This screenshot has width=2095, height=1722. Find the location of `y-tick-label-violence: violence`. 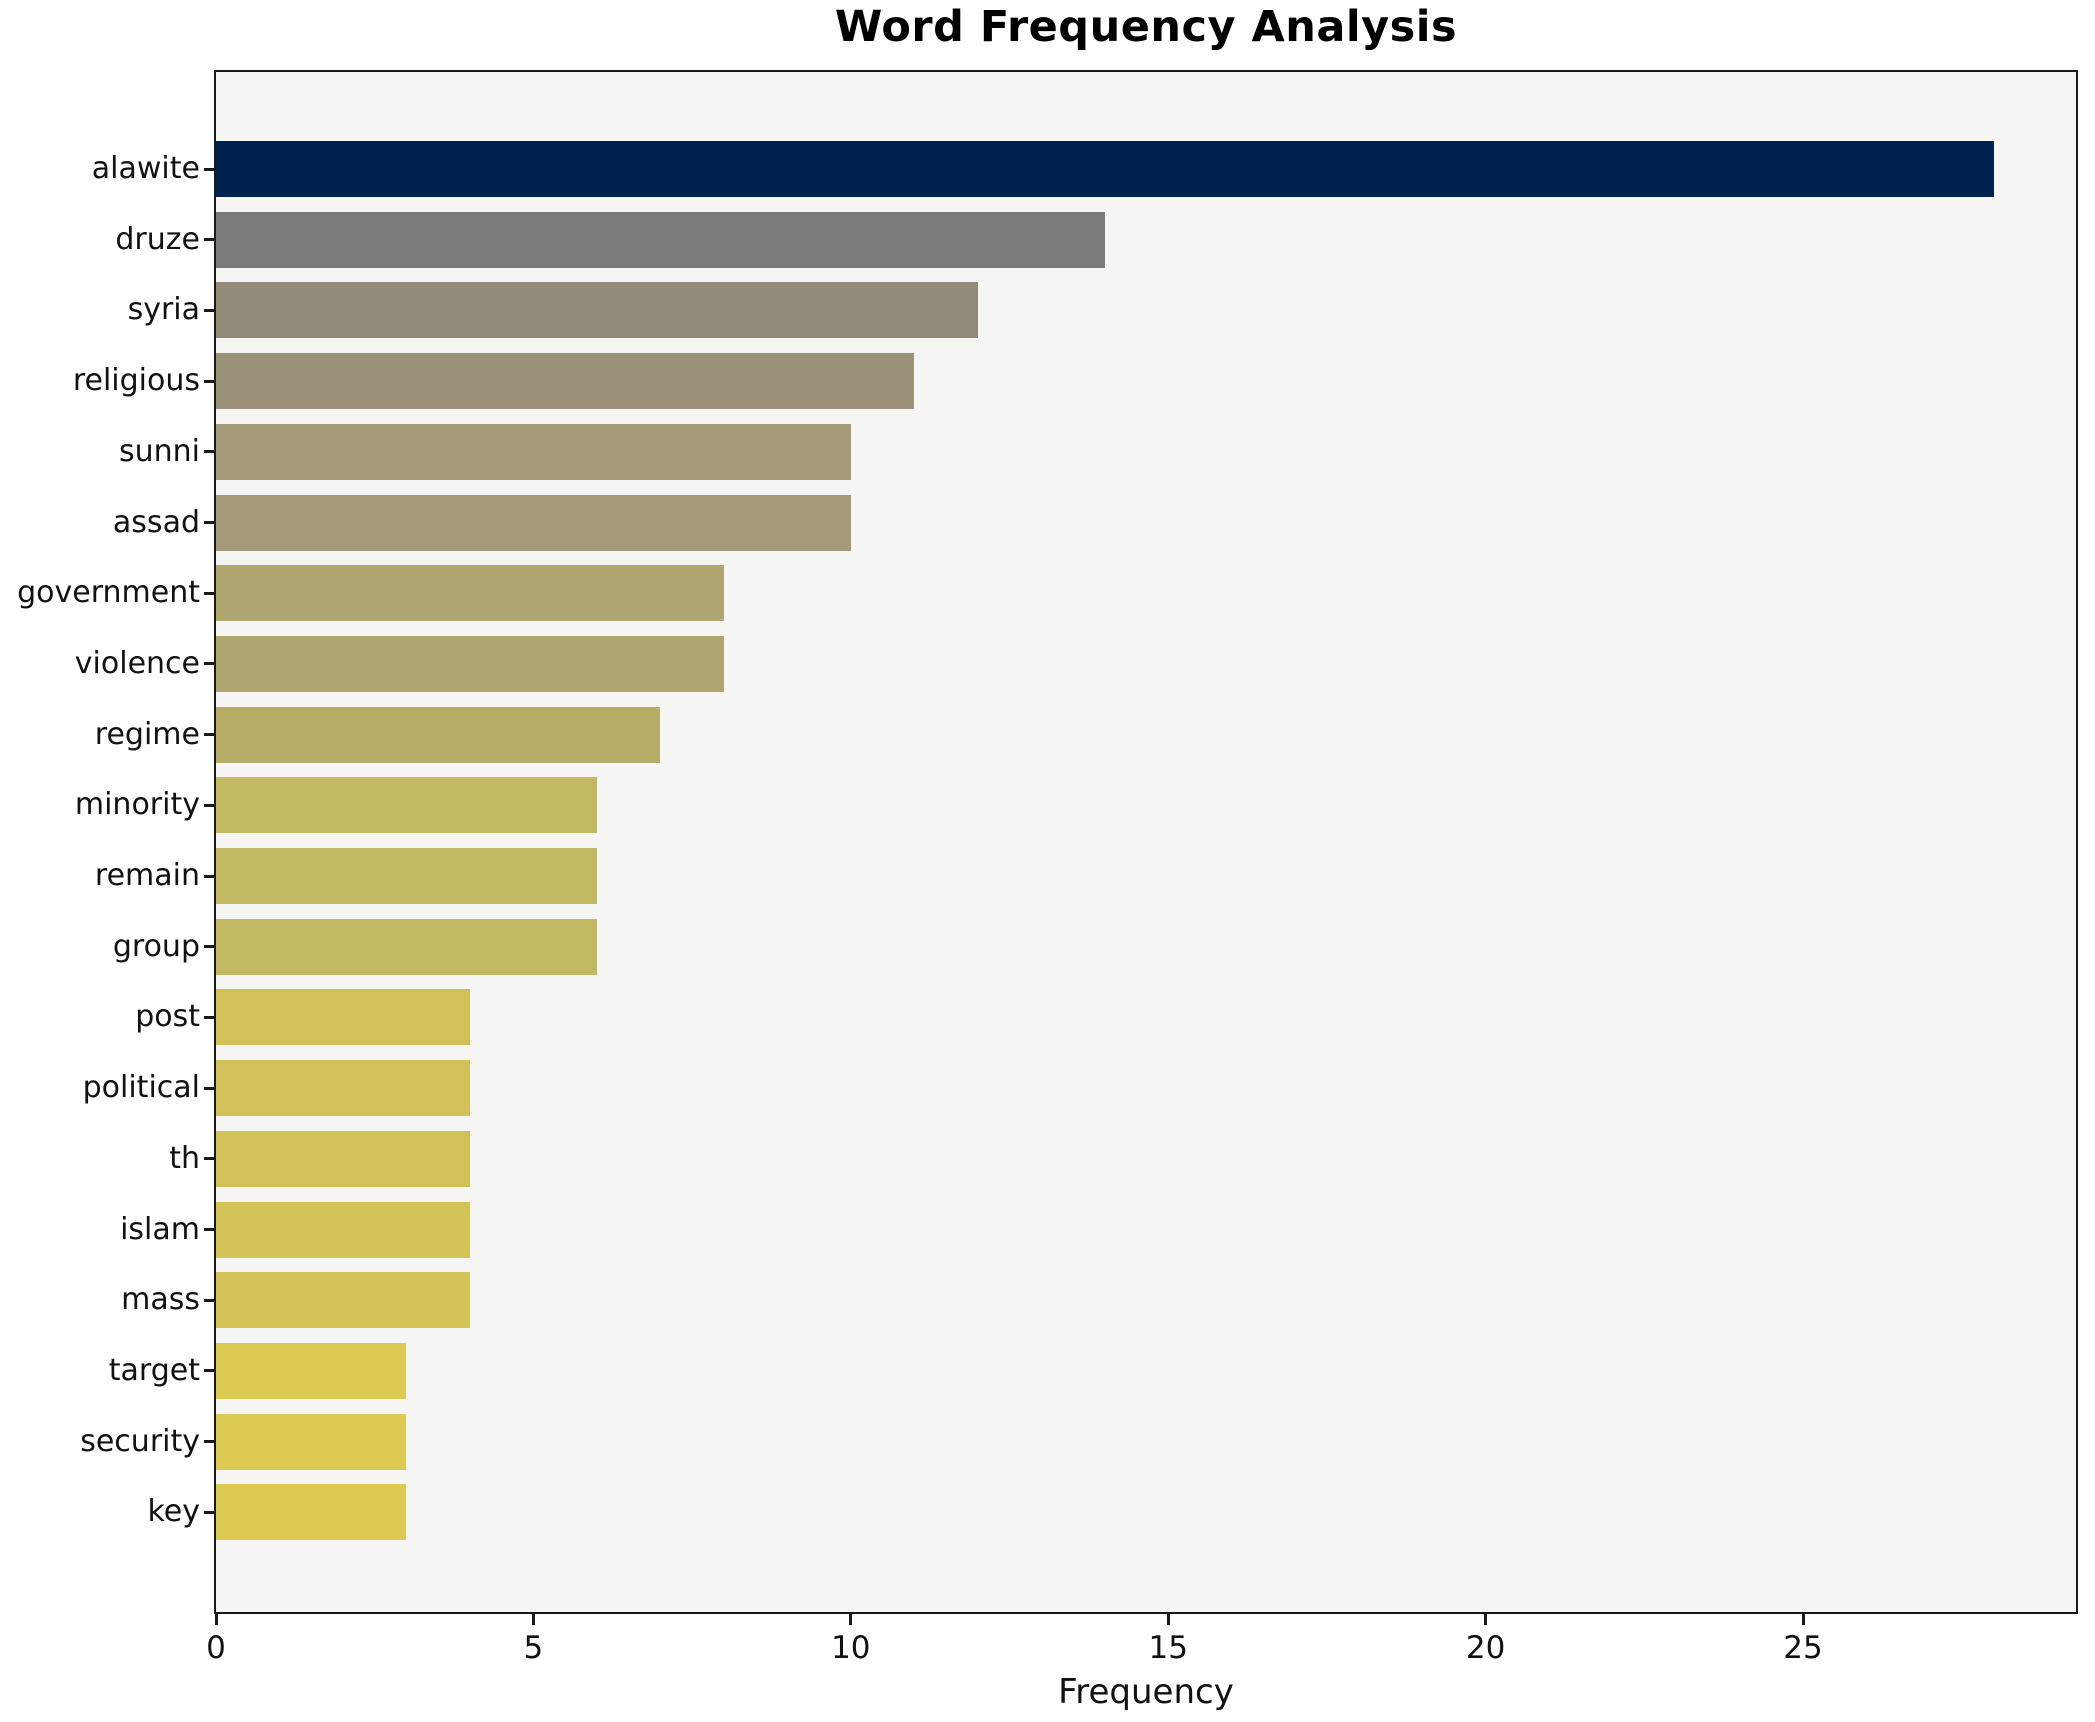

y-tick-label-violence: violence is located at coordinates (137, 663).